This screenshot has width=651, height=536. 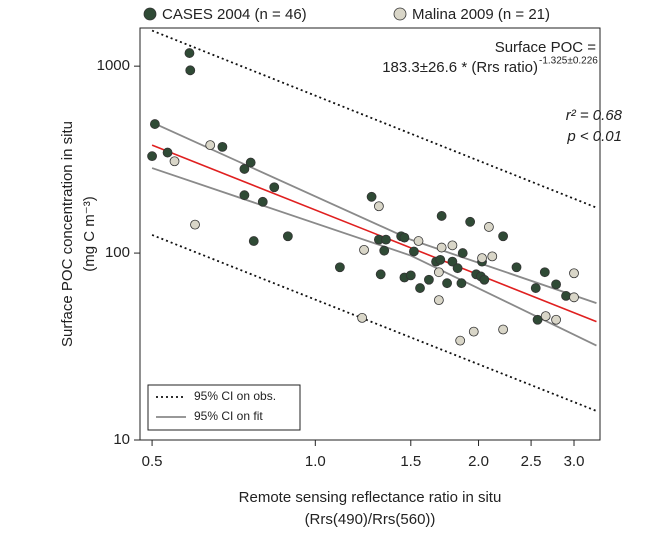 What do you see at coordinates (224, 407) in the screenshot?
I see `legend-box` at bounding box center [224, 407].